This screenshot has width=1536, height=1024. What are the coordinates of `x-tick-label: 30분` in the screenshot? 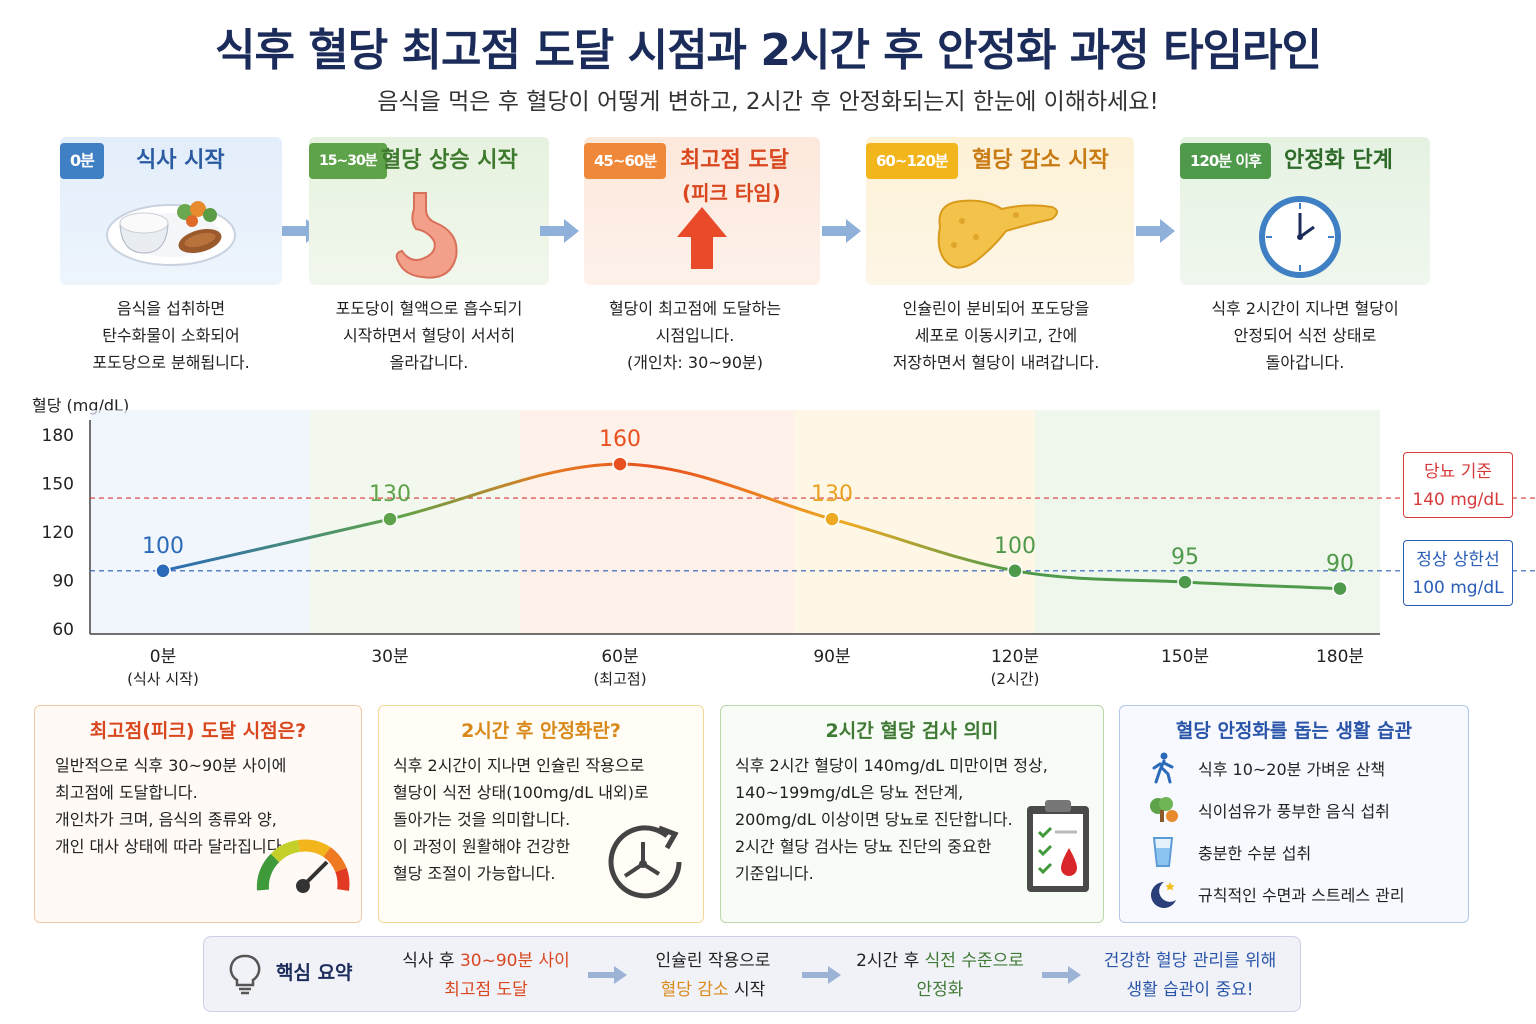 It's located at (389, 657).